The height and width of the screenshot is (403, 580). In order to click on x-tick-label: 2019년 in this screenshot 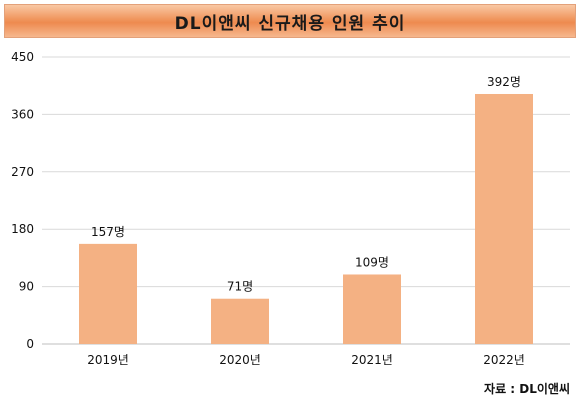, I will do `click(108, 360)`.